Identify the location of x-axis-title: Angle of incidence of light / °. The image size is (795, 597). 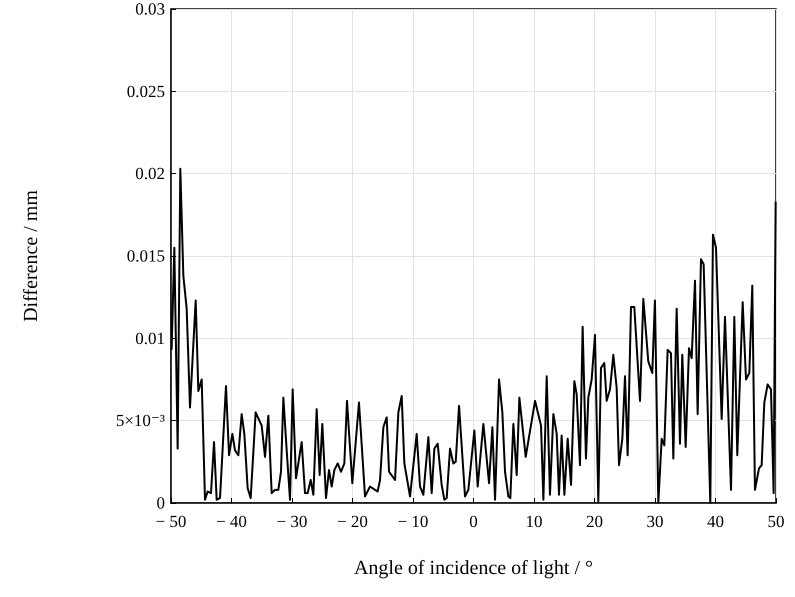
(474, 568).